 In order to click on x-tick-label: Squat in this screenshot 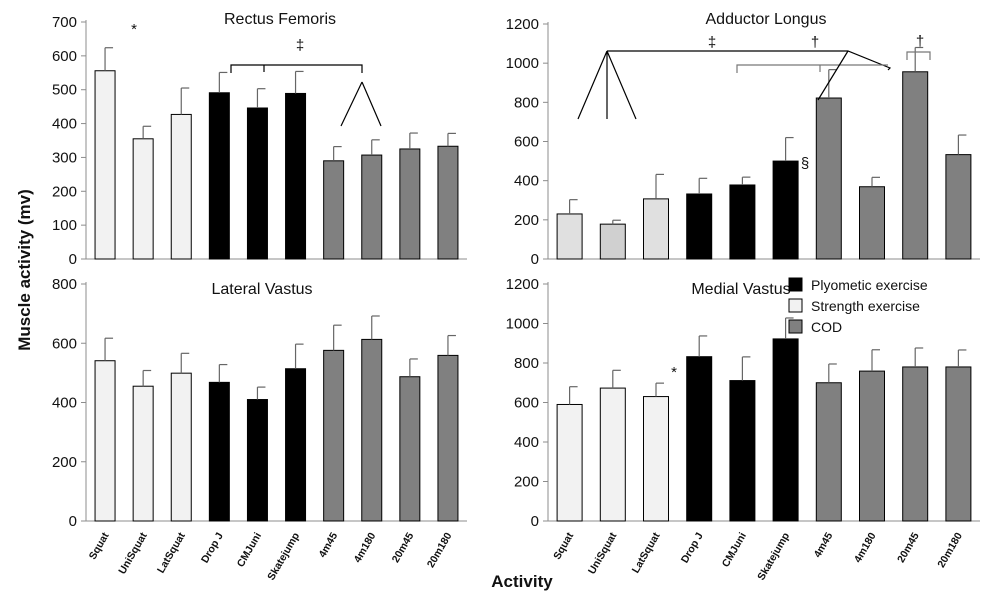, I will do `click(99, 546)`.